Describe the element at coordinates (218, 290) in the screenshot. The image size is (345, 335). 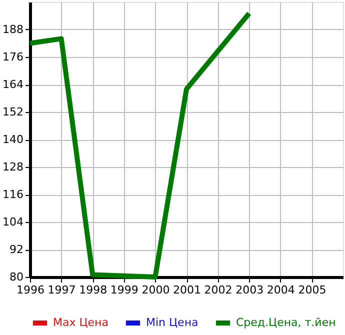
I see `x-tick-label: 2002` at that location.